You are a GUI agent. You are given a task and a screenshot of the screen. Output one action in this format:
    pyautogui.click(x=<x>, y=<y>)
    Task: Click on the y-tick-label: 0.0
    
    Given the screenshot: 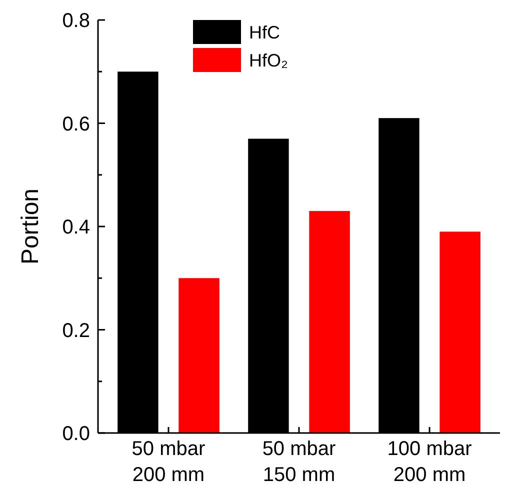 What is the action you would take?
    pyautogui.click(x=76, y=434)
    